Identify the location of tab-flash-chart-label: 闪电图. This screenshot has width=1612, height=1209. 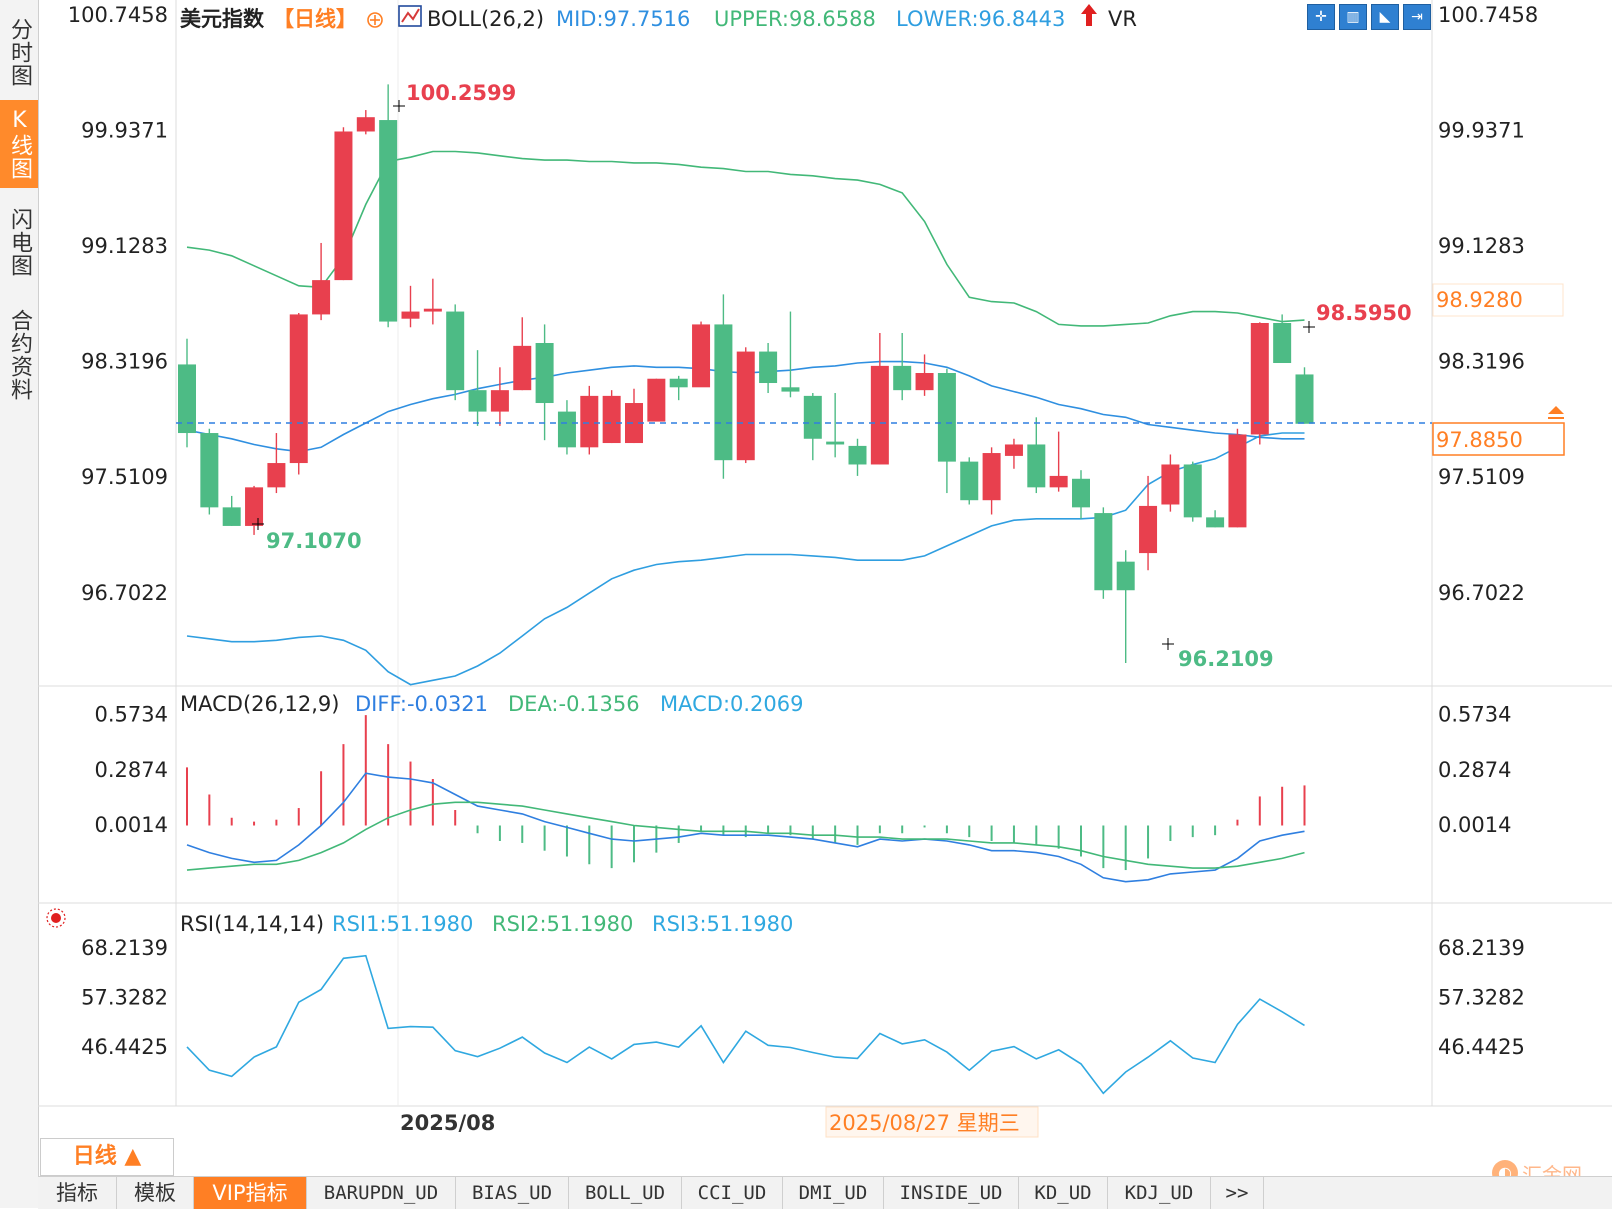
(19, 242).